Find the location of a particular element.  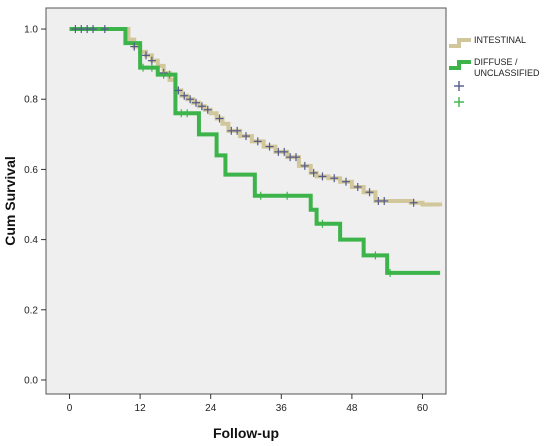

legend-label: DIFFUSE / UNCLASSIFIED is located at coordinates (507, 67).